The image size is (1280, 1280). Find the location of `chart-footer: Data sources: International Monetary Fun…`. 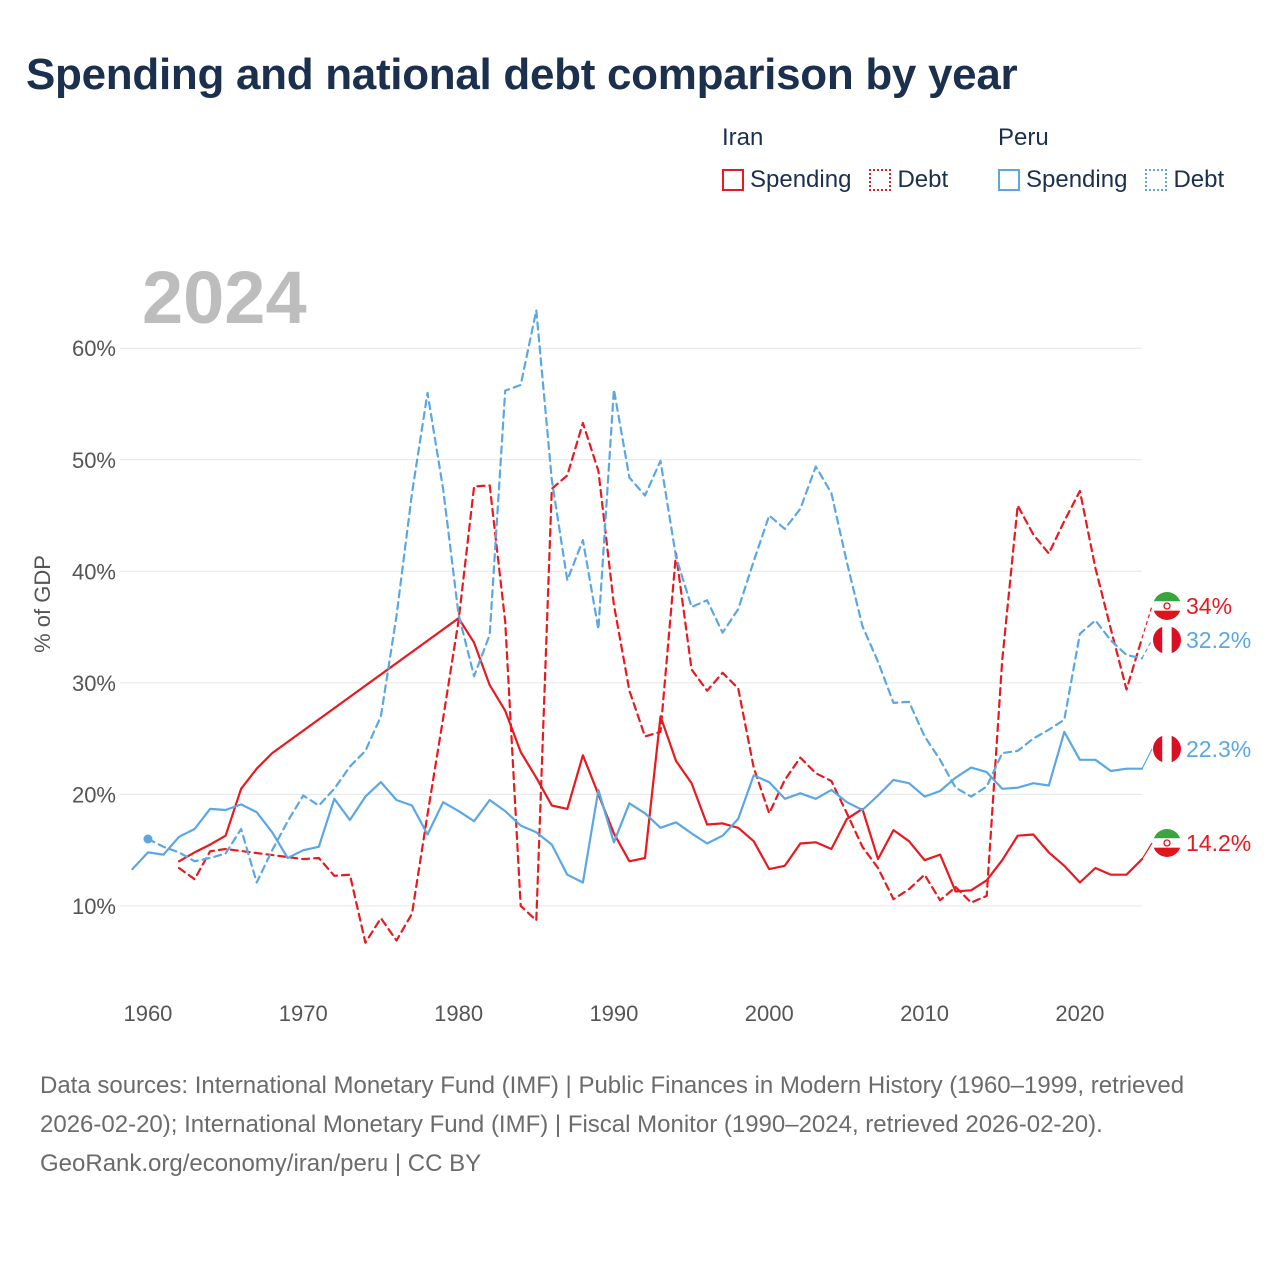

chart-footer: Data sources: International Monetary Fun… is located at coordinates (640, 1124).